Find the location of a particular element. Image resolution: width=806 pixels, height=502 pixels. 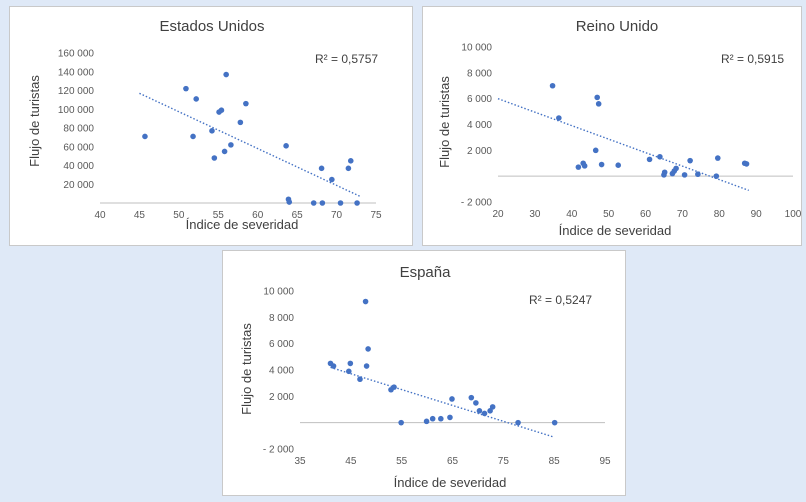

x-tick-label: 35 is located at coordinates (300, 461).